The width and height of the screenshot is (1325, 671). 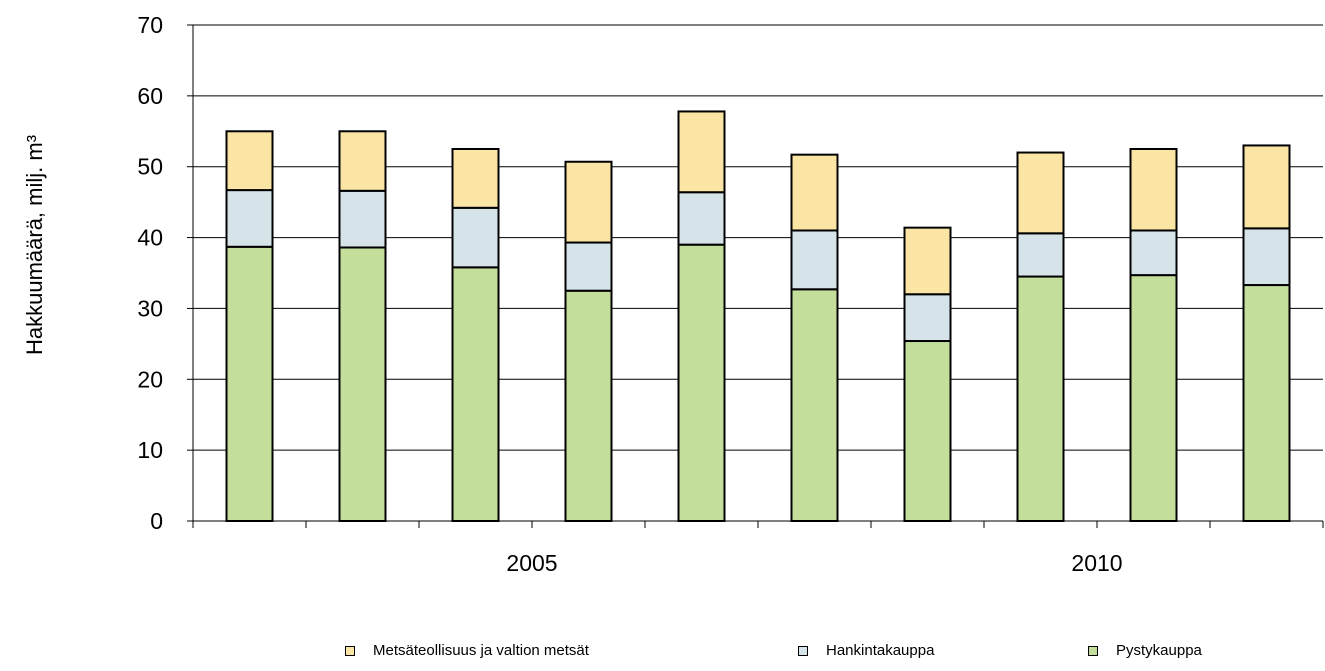 I want to click on y-tick-label: 10, so click(x=150, y=450).